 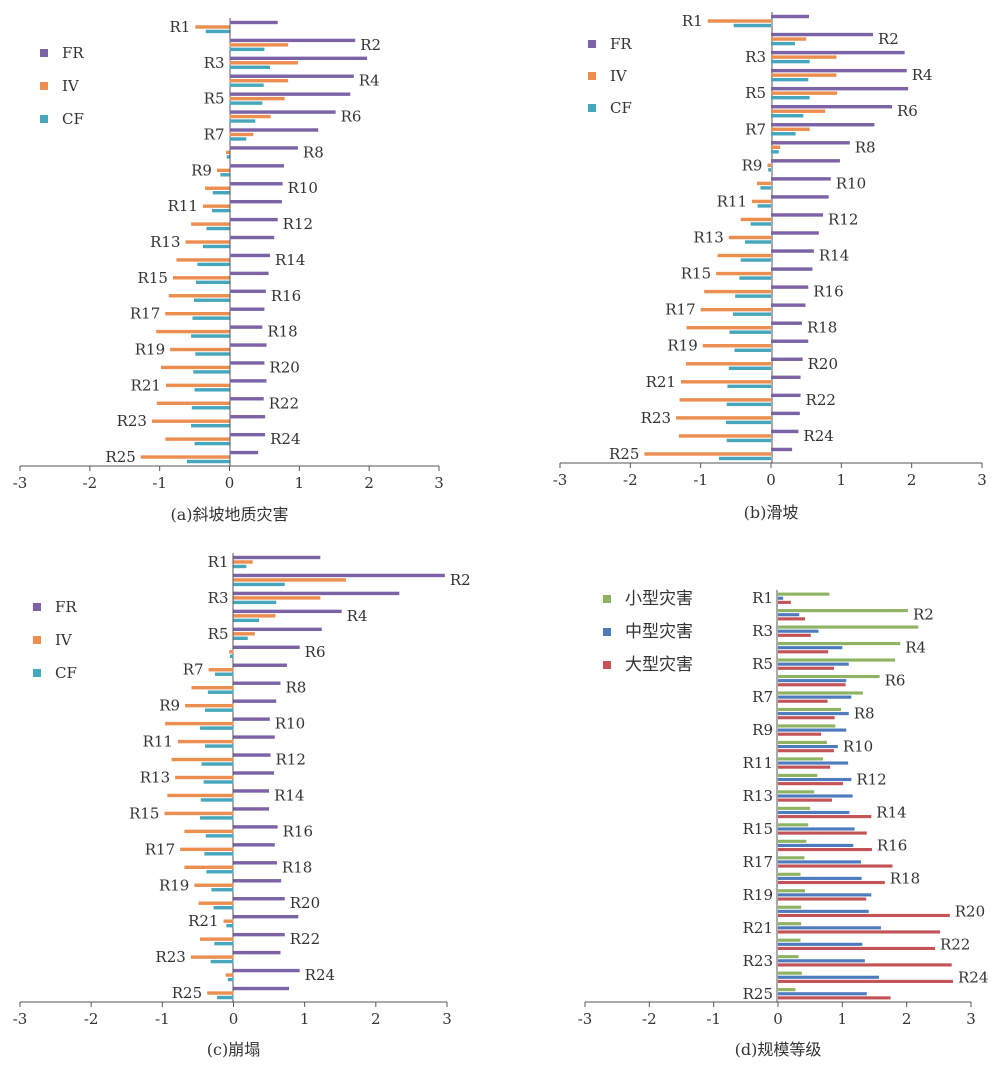 What do you see at coordinates (871, 780) in the screenshot?
I see `category-label-r12: R12` at bounding box center [871, 780].